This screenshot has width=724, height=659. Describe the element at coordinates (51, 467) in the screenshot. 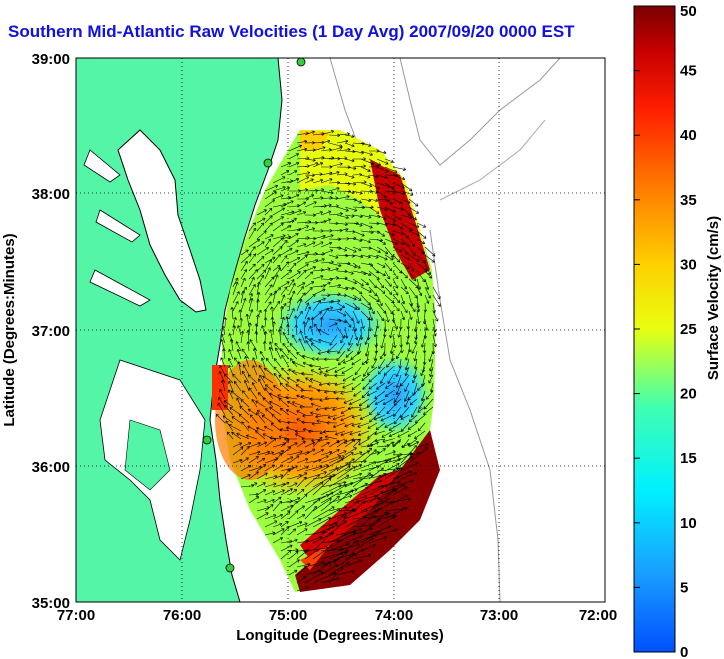

I see `y-tick: 36:00` at that location.